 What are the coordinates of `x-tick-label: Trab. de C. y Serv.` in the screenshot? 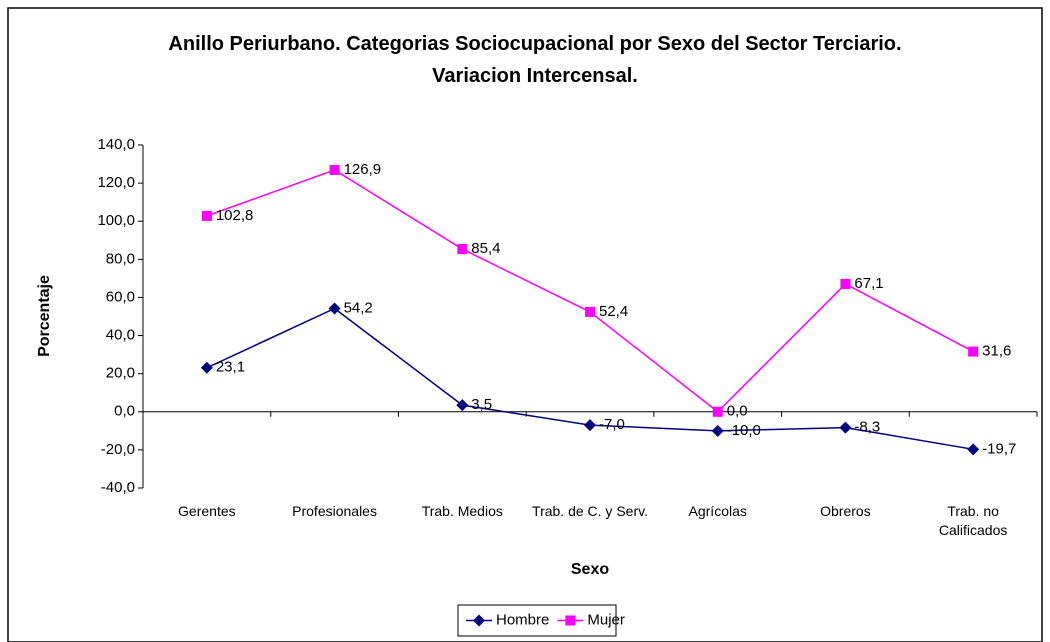 It's located at (590, 511).